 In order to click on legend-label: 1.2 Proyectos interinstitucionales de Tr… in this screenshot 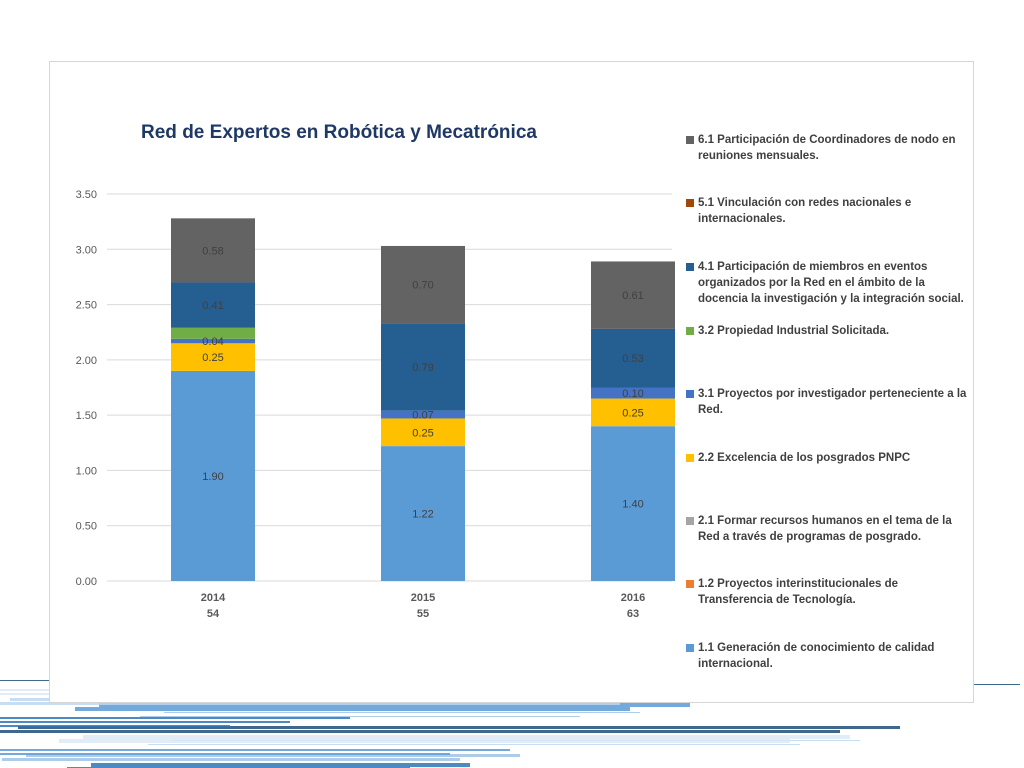, I will do `click(798, 592)`.